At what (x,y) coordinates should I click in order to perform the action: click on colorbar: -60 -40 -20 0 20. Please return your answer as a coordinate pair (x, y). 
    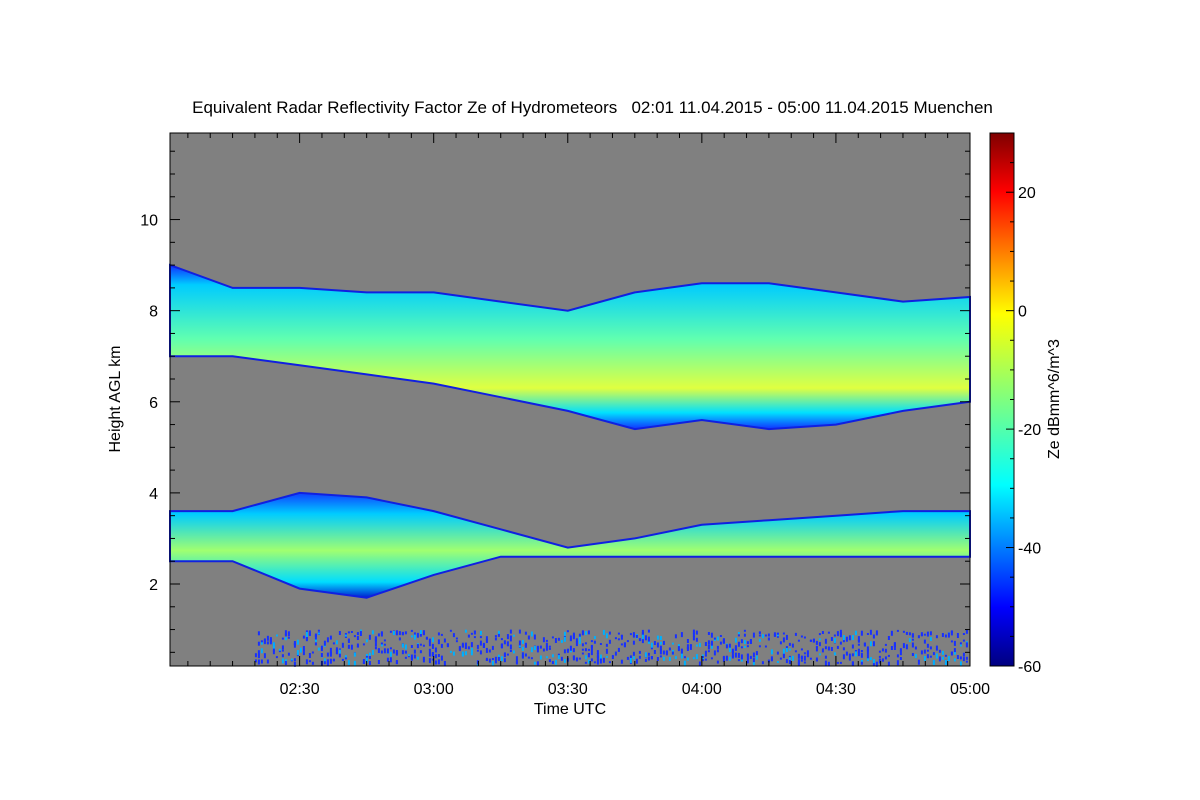
    Looking at the image, I should click on (1015, 404).